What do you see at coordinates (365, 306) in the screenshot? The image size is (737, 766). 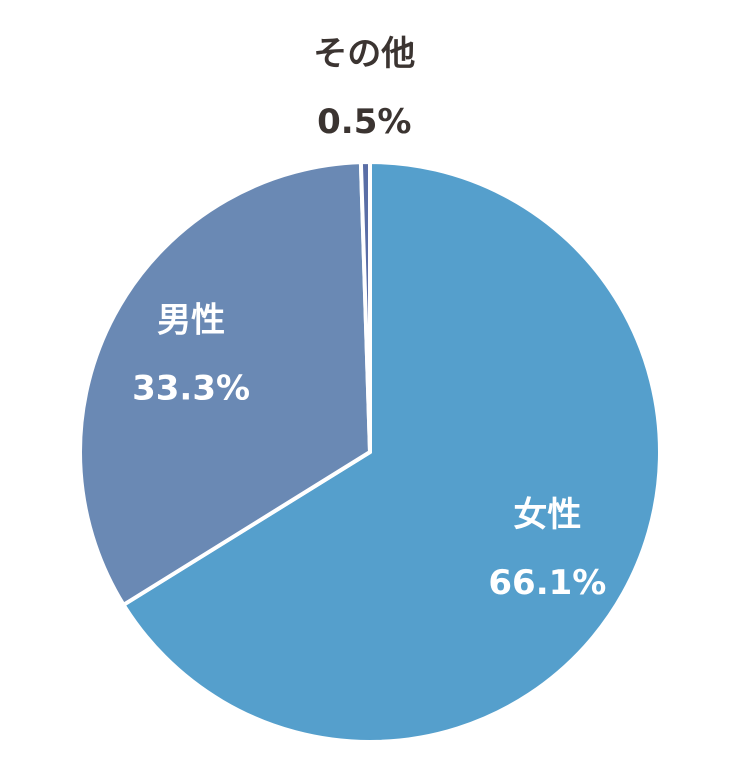 I see `pie-slice` at bounding box center [365, 306].